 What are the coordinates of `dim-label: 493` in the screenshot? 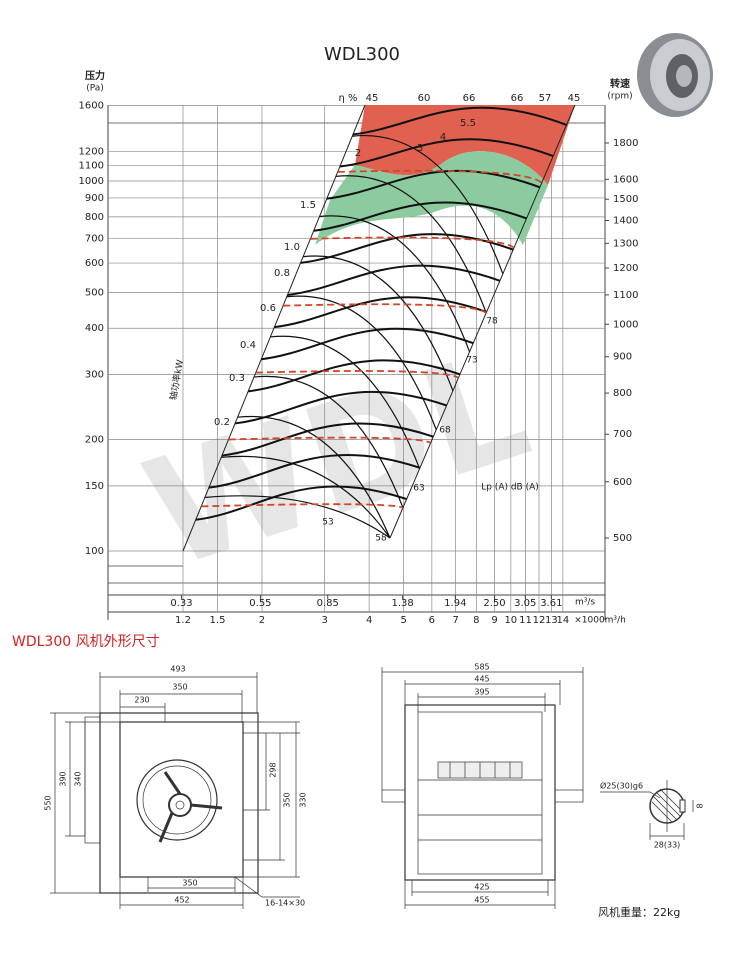 It's located at (177, 669).